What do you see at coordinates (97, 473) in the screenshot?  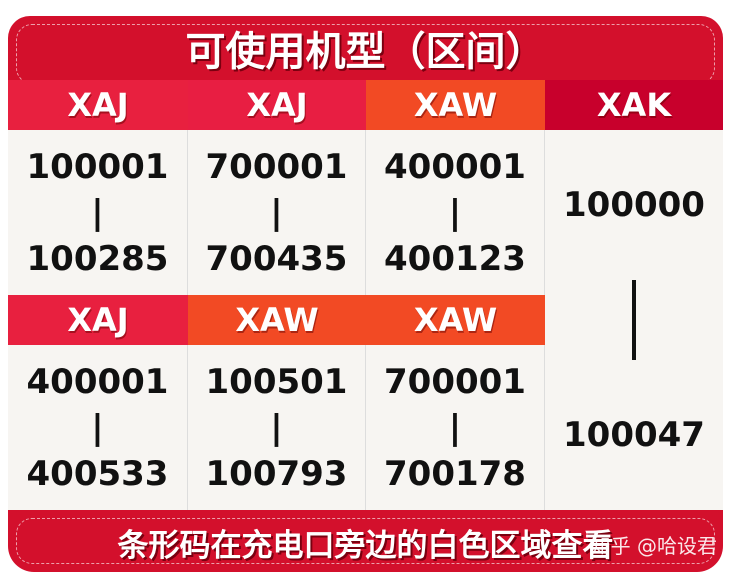 I see `range-end: 400533` at bounding box center [97, 473].